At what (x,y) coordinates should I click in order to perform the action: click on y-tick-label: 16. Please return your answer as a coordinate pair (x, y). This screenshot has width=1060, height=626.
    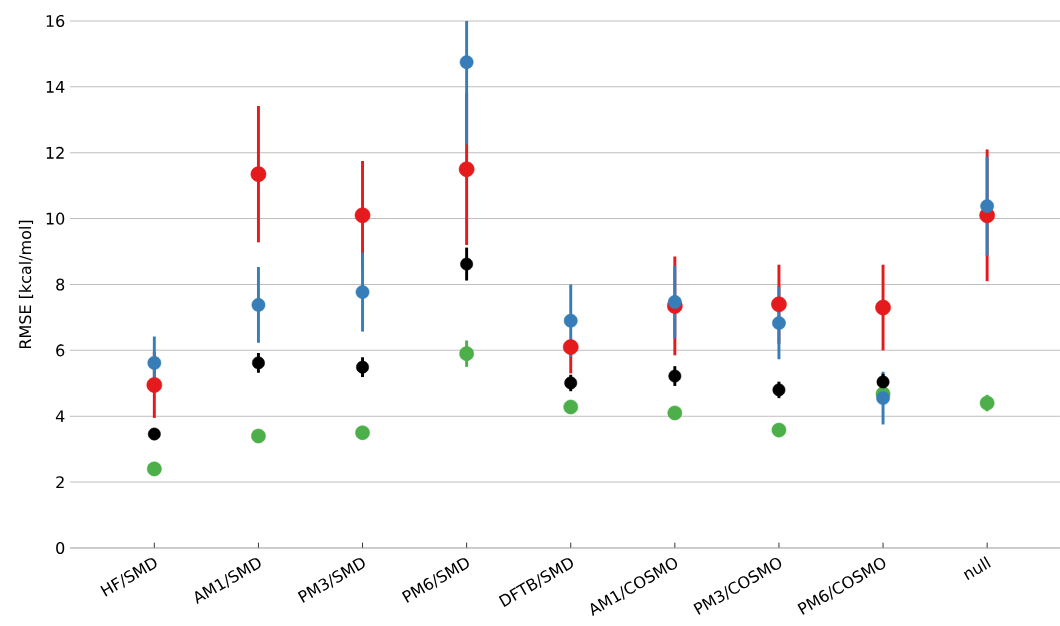
    Looking at the image, I should click on (55, 21).